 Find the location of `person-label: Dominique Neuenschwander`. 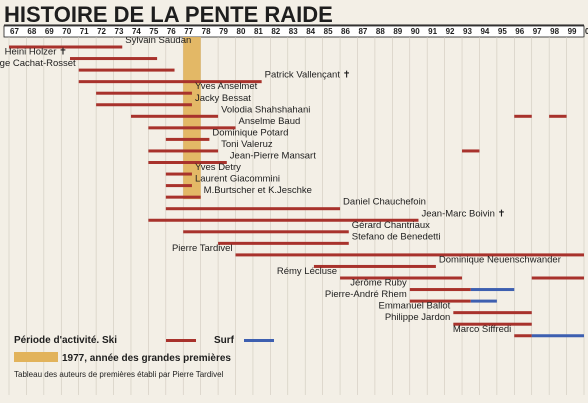

person-label: Dominique Neuenschwander is located at coordinates (500, 259).